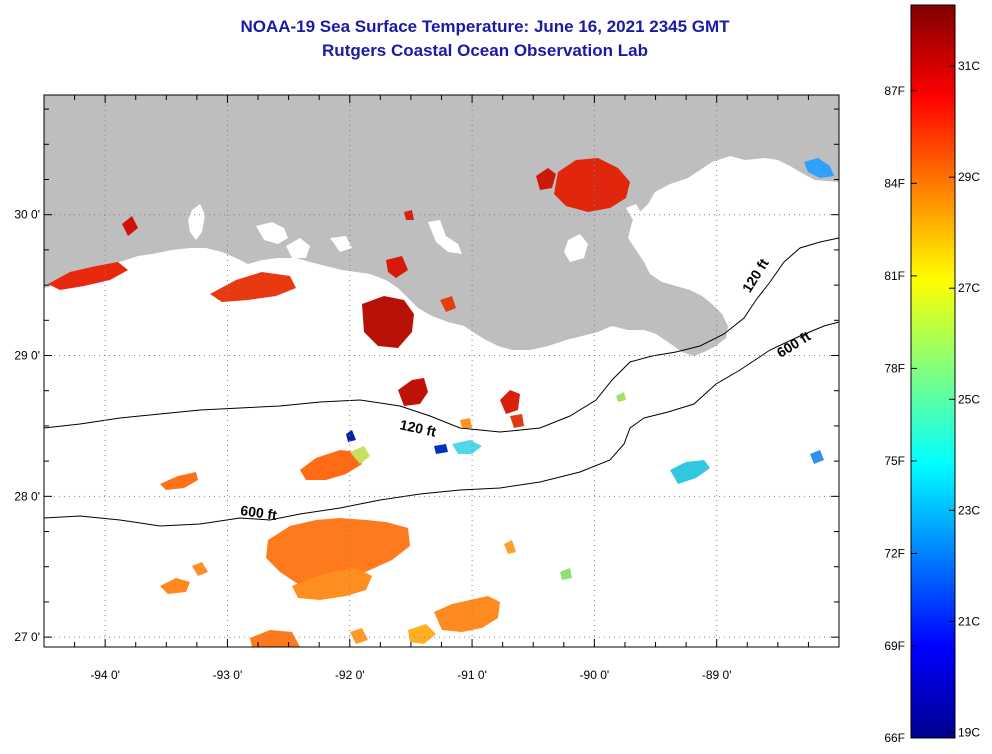  I want to click on colorbar-label-f: 78F, so click(894, 368).